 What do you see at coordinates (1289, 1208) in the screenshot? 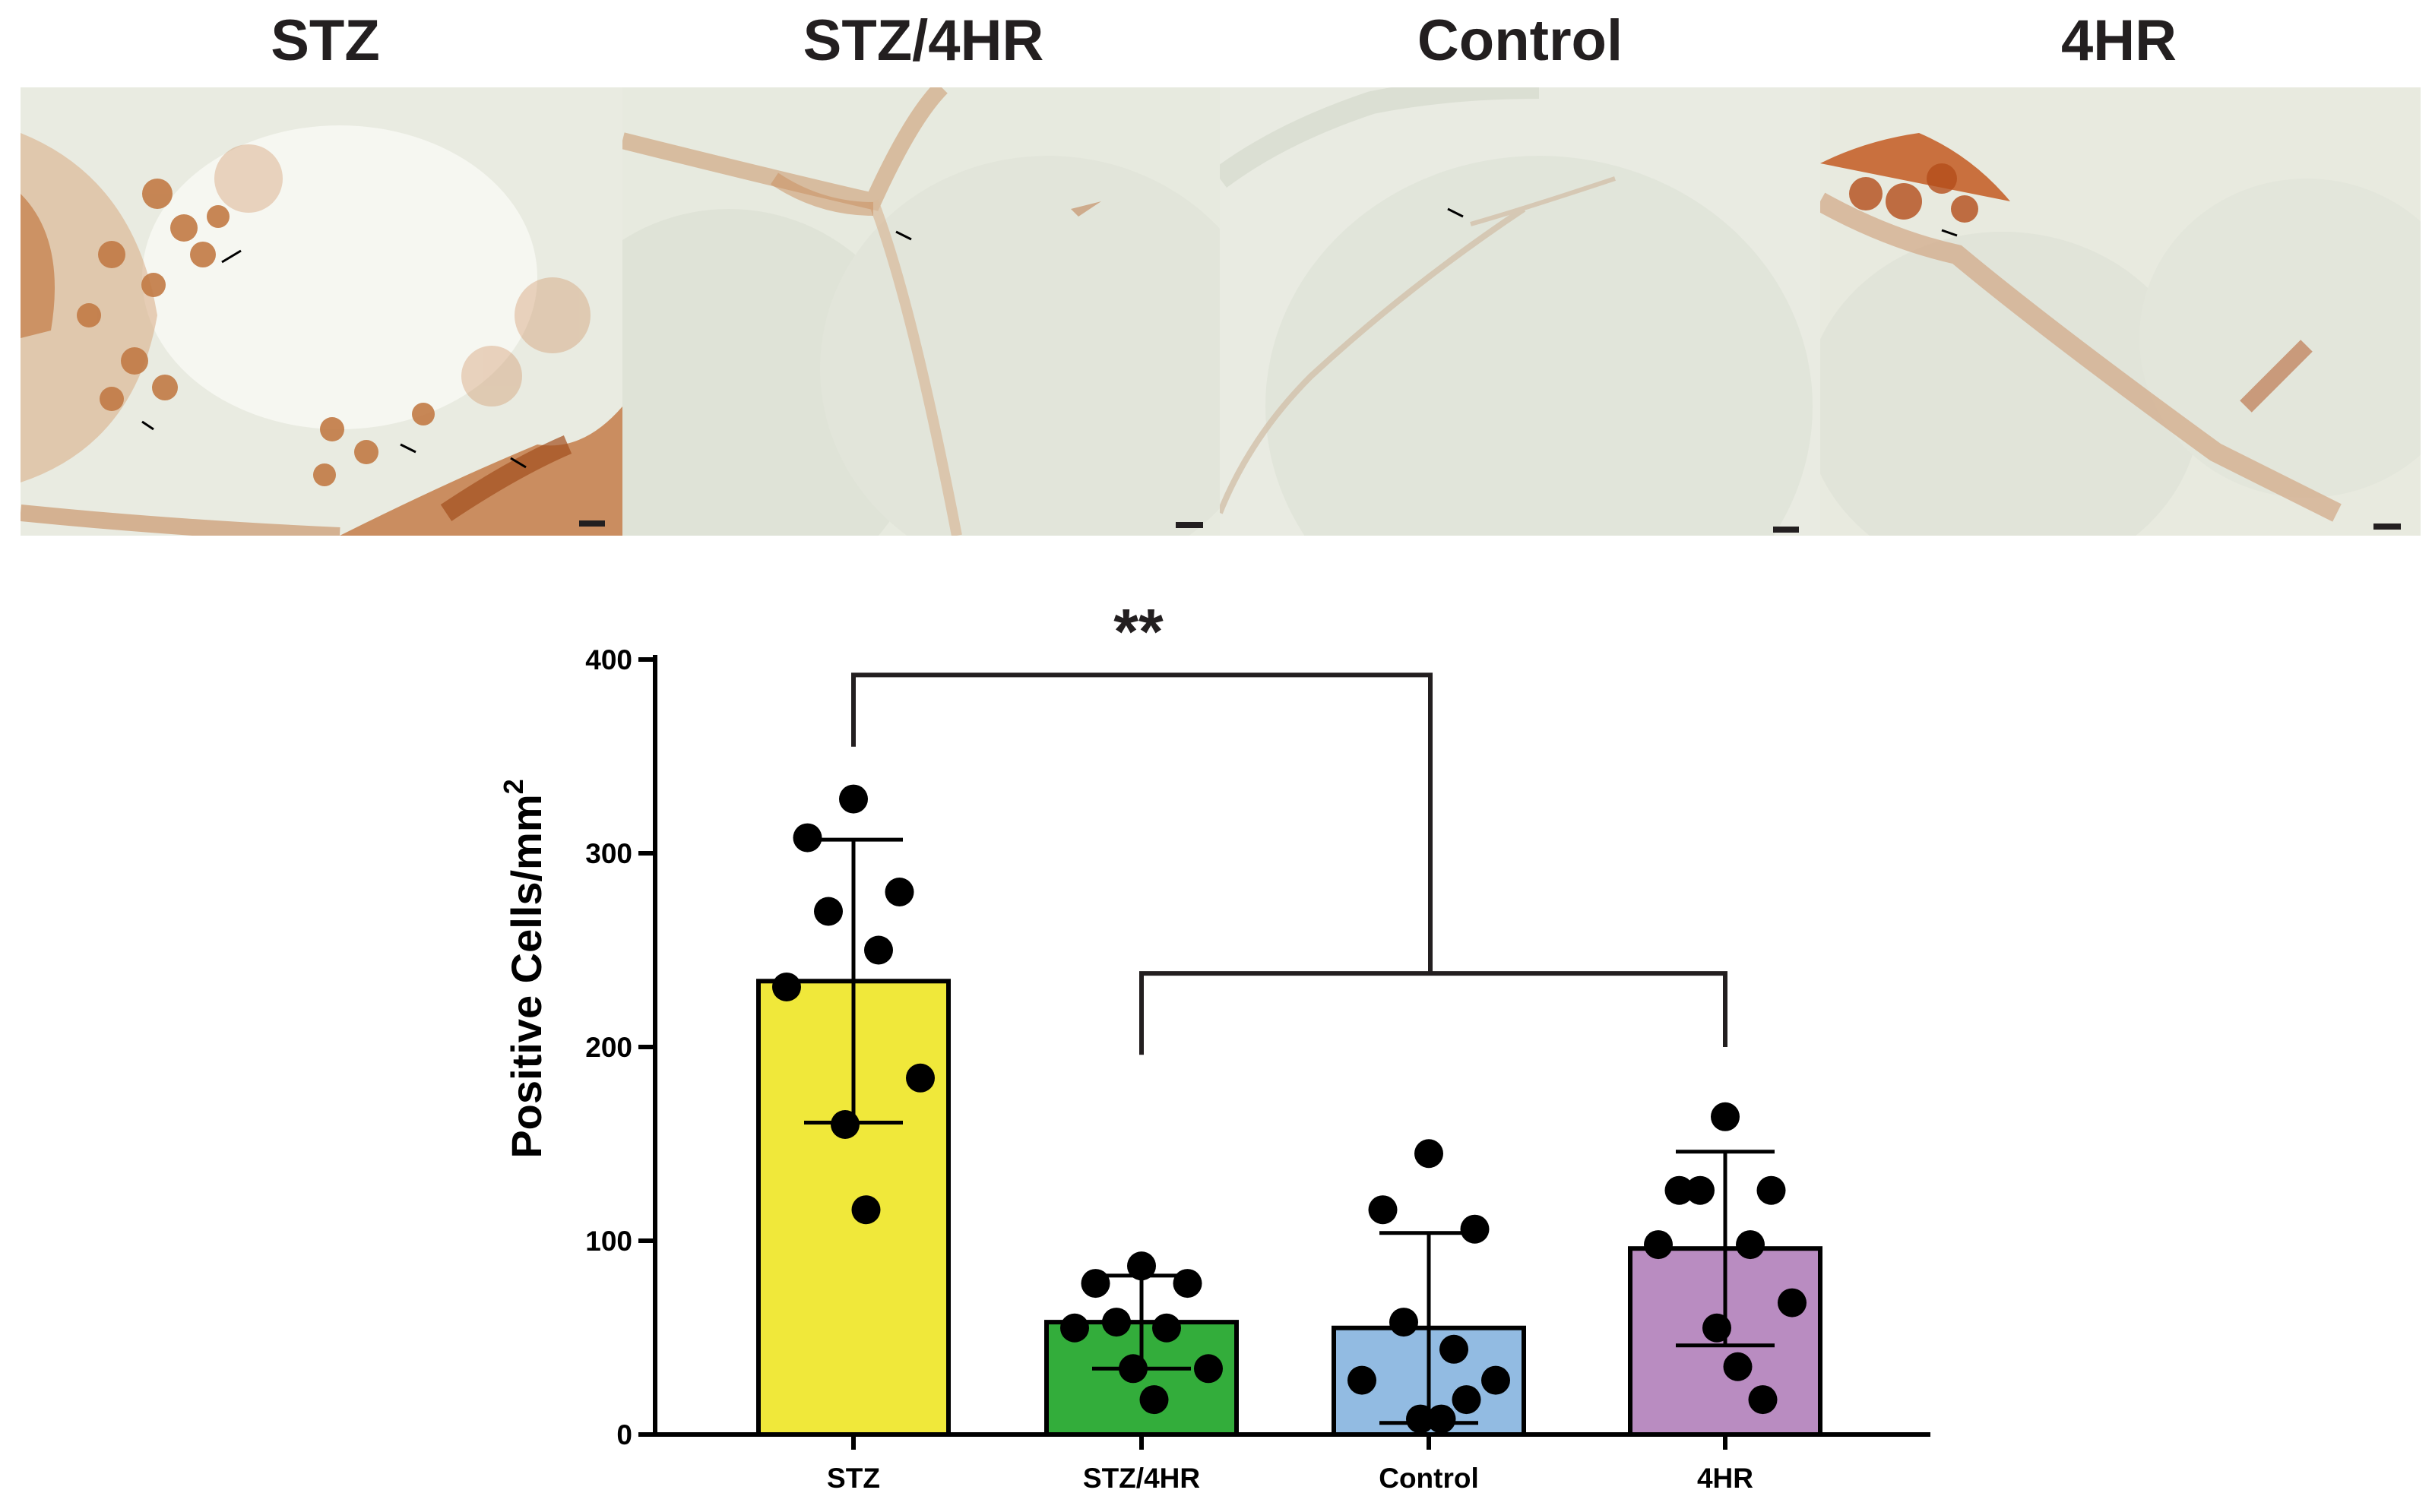
I see `bars-group` at bounding box center [1289, 1208].